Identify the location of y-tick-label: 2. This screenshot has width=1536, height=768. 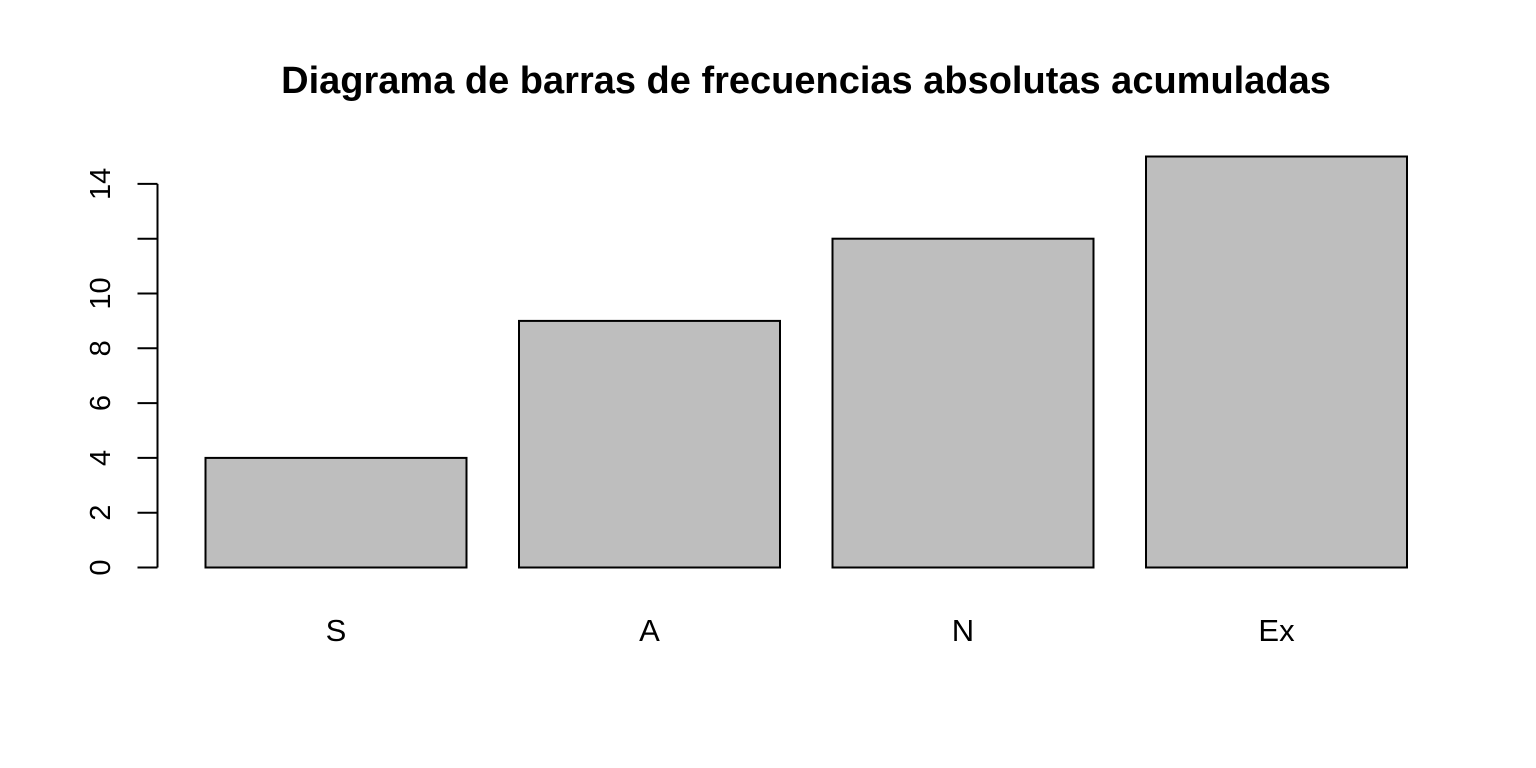
(101, 513).